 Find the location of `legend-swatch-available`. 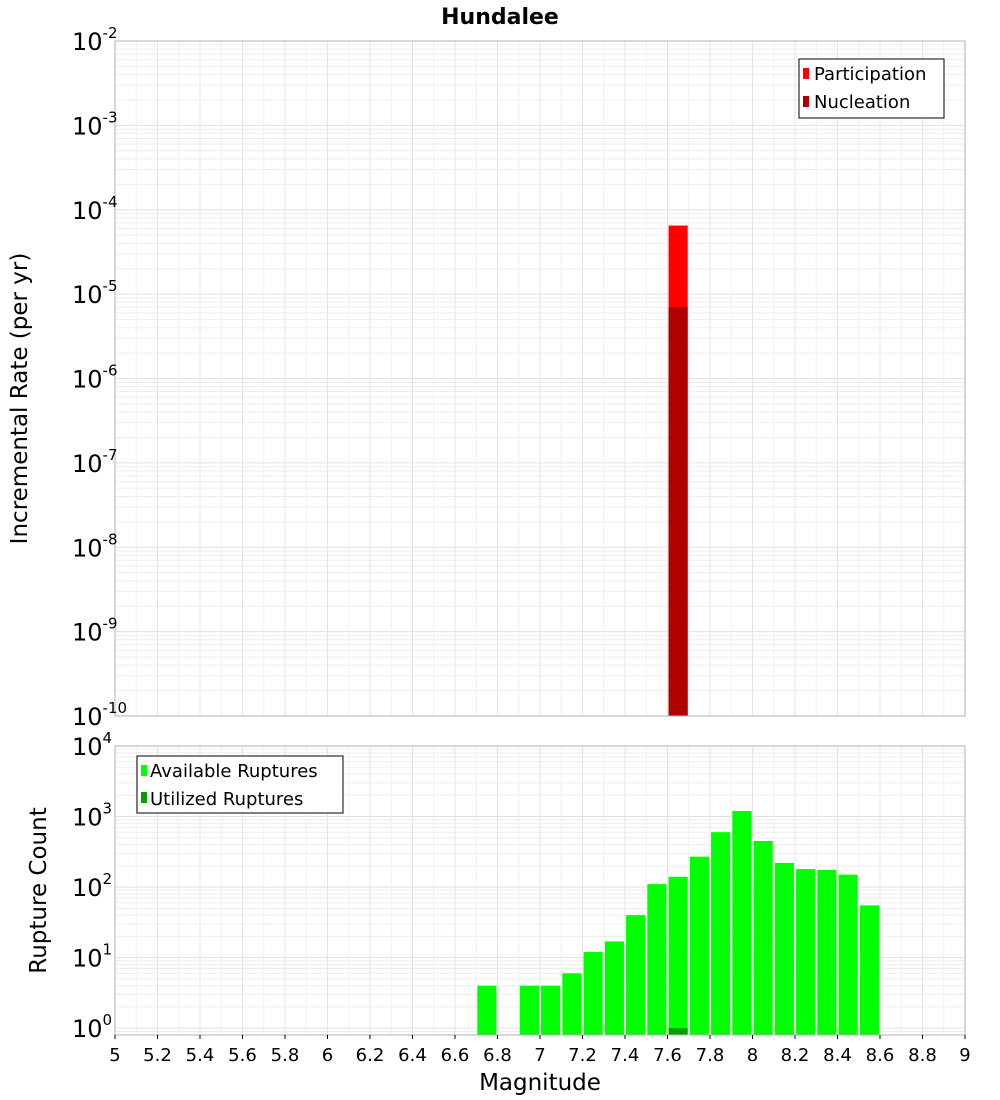

legend-swatch-available is located at coordinates (144, 770).